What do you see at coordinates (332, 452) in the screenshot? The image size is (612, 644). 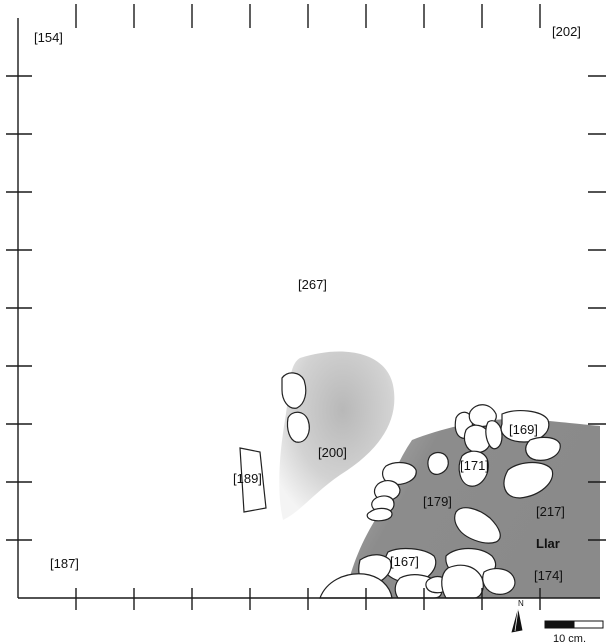 I see `label-200: [200]` at bounding box center [332, 452].